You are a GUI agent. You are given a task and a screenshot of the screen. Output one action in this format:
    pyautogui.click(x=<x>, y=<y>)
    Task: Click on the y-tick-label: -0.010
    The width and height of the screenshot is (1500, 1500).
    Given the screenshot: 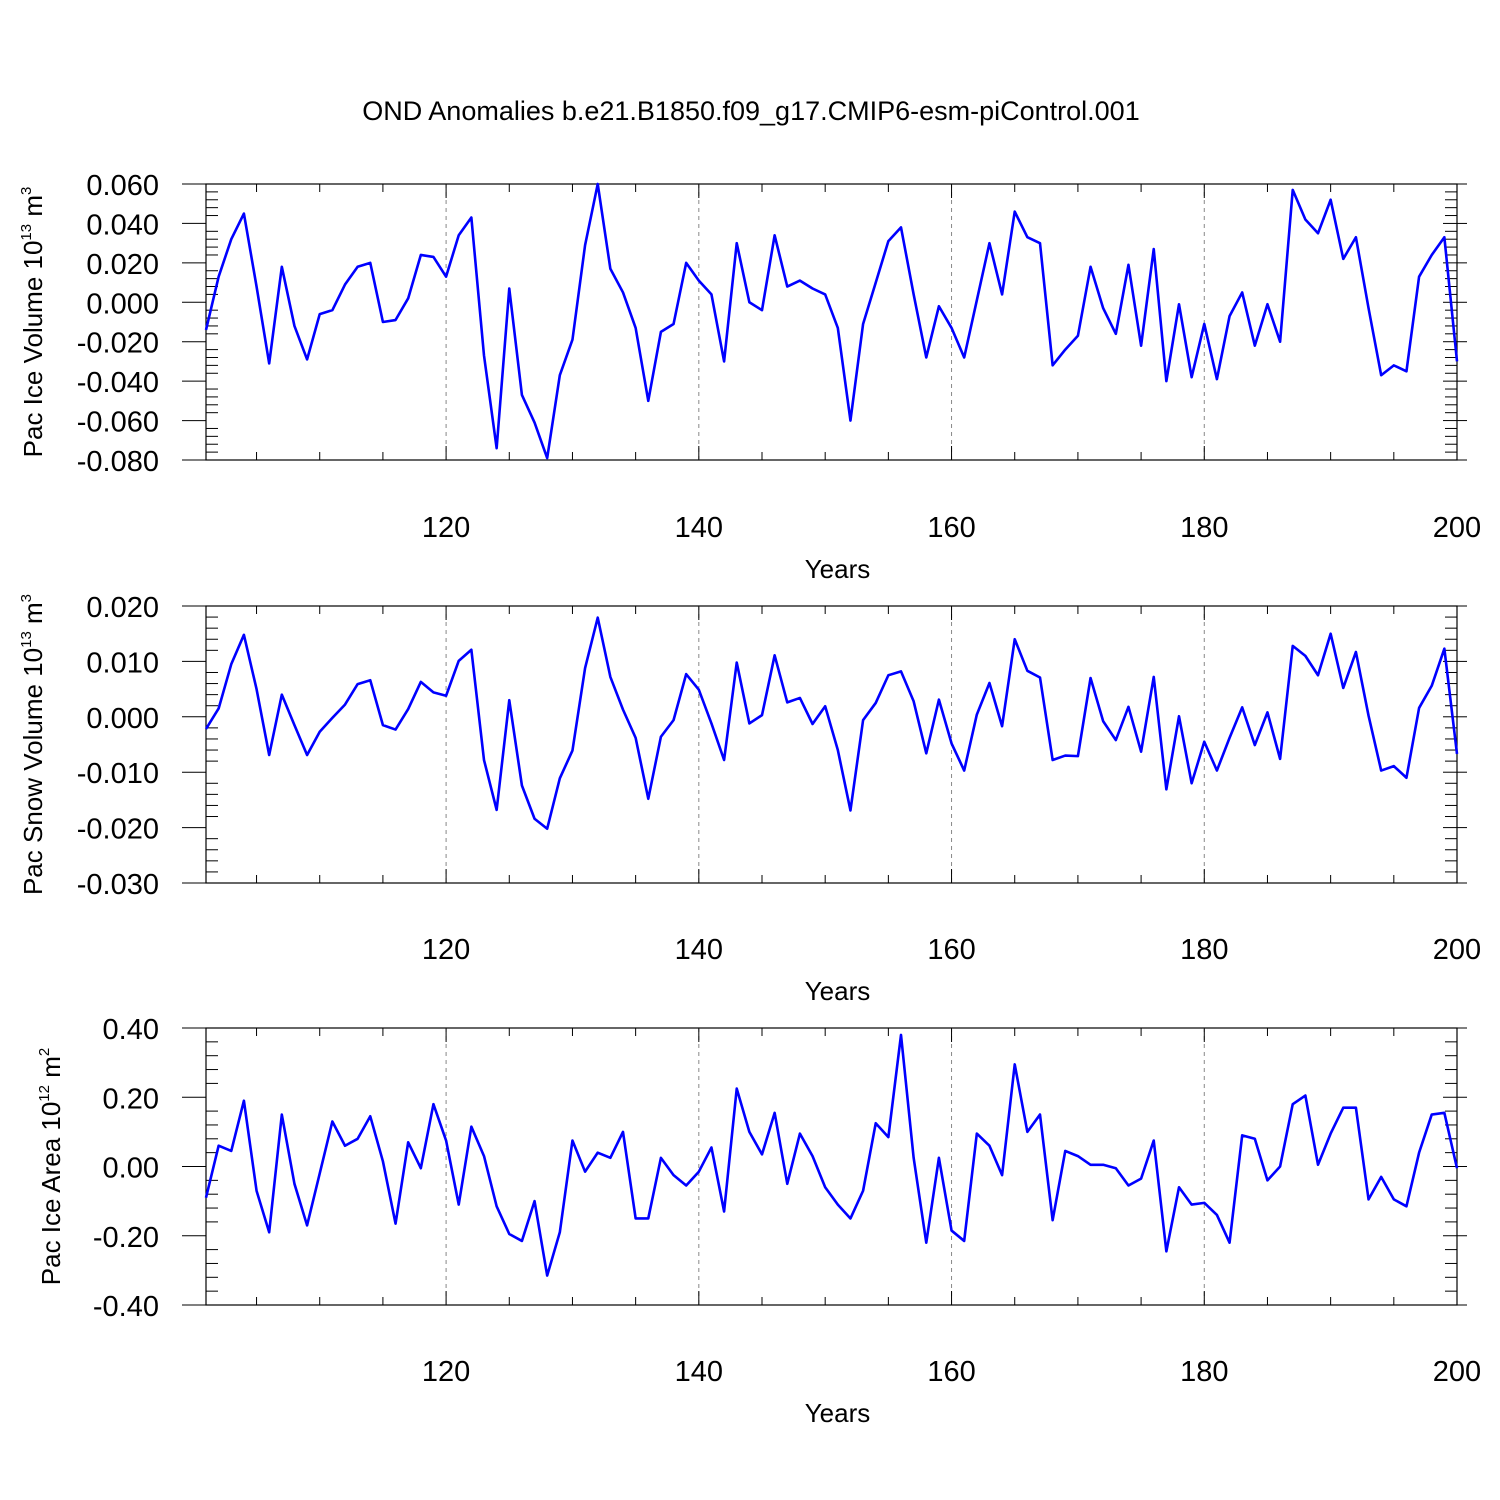 What is the action you would take?
    pyautogui.click(x=118, y=774)
    